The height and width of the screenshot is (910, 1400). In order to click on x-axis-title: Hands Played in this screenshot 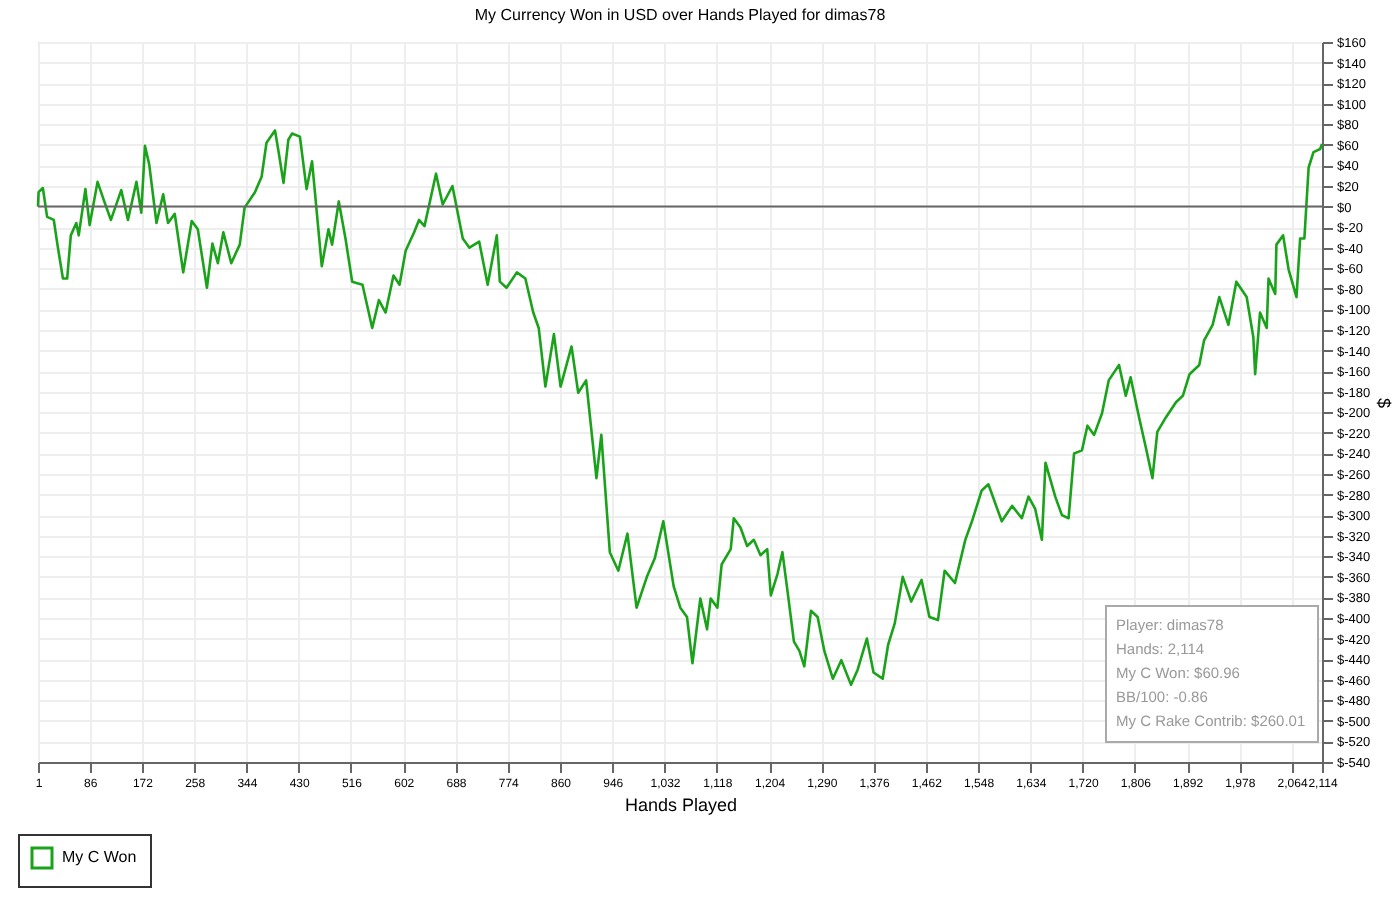, I will do `click(681, 805)`.